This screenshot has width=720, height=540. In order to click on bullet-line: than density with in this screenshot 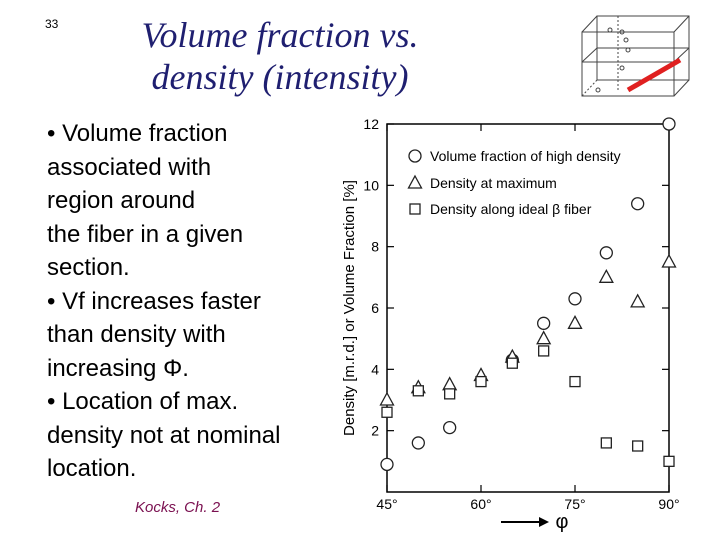, I will do `click(136, 334)`.